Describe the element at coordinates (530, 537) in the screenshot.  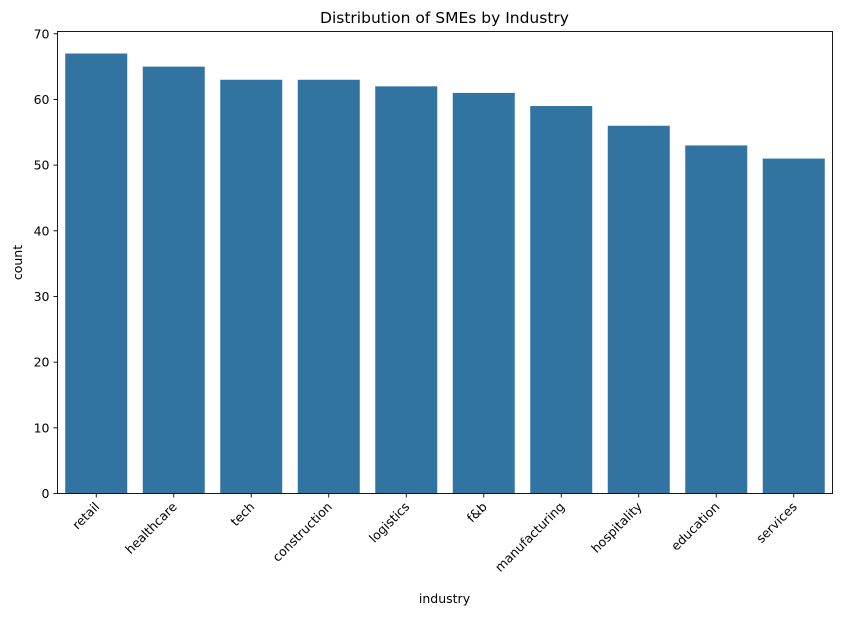
I see `x-tick-label: manufacturing` at that location.